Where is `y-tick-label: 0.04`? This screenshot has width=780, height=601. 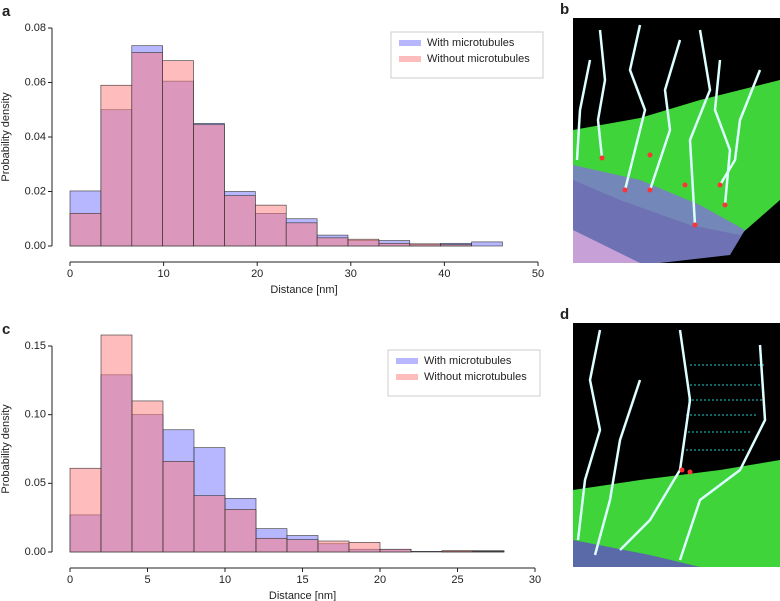 y-tick-label: 0.04 is located at coordinates (35, 137).